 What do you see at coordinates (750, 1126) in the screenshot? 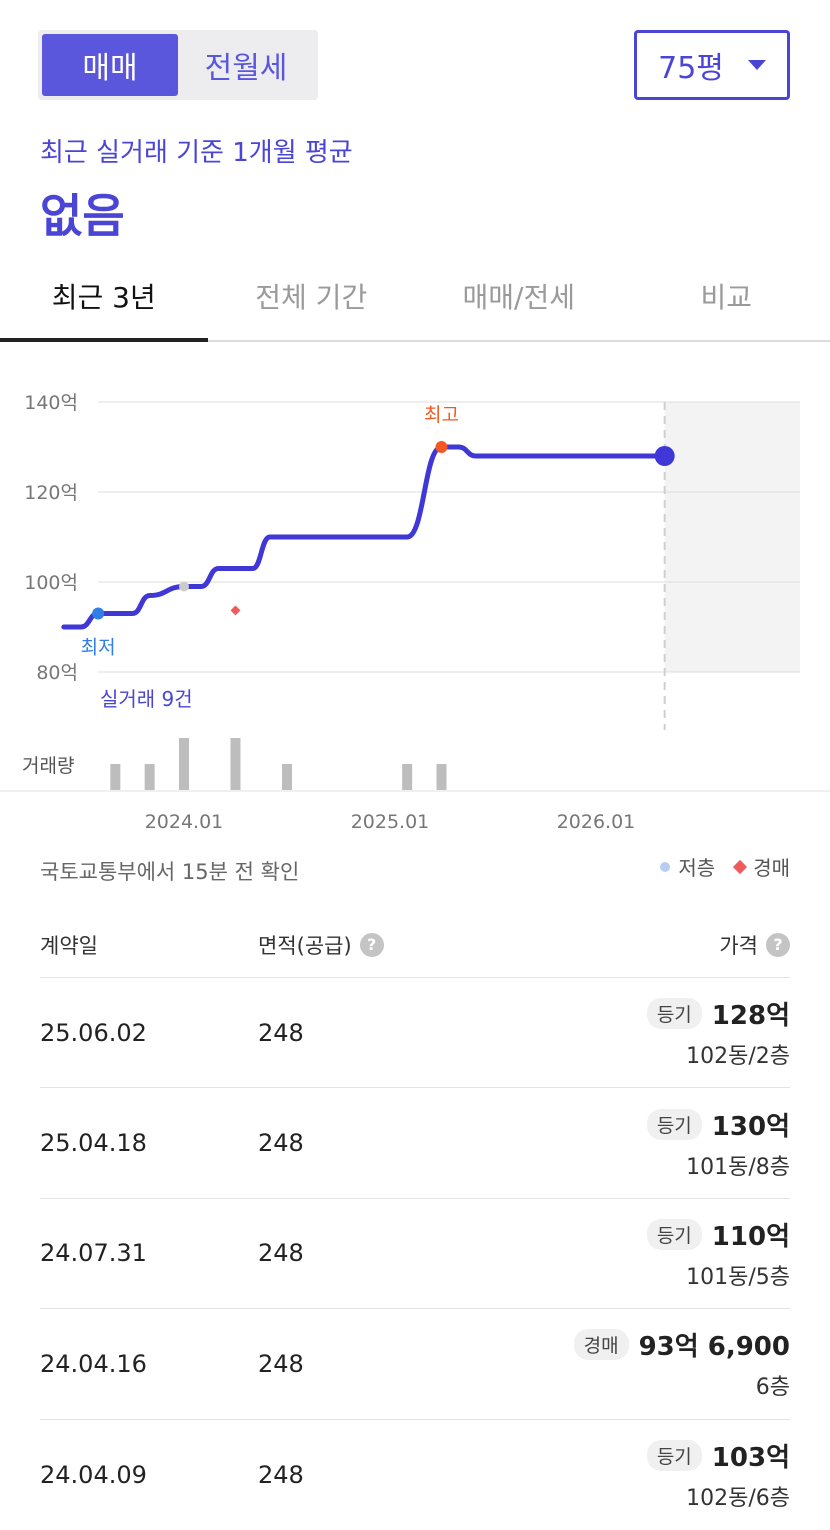
I see `row-price: 130억` at bounding box center [750, 1126].